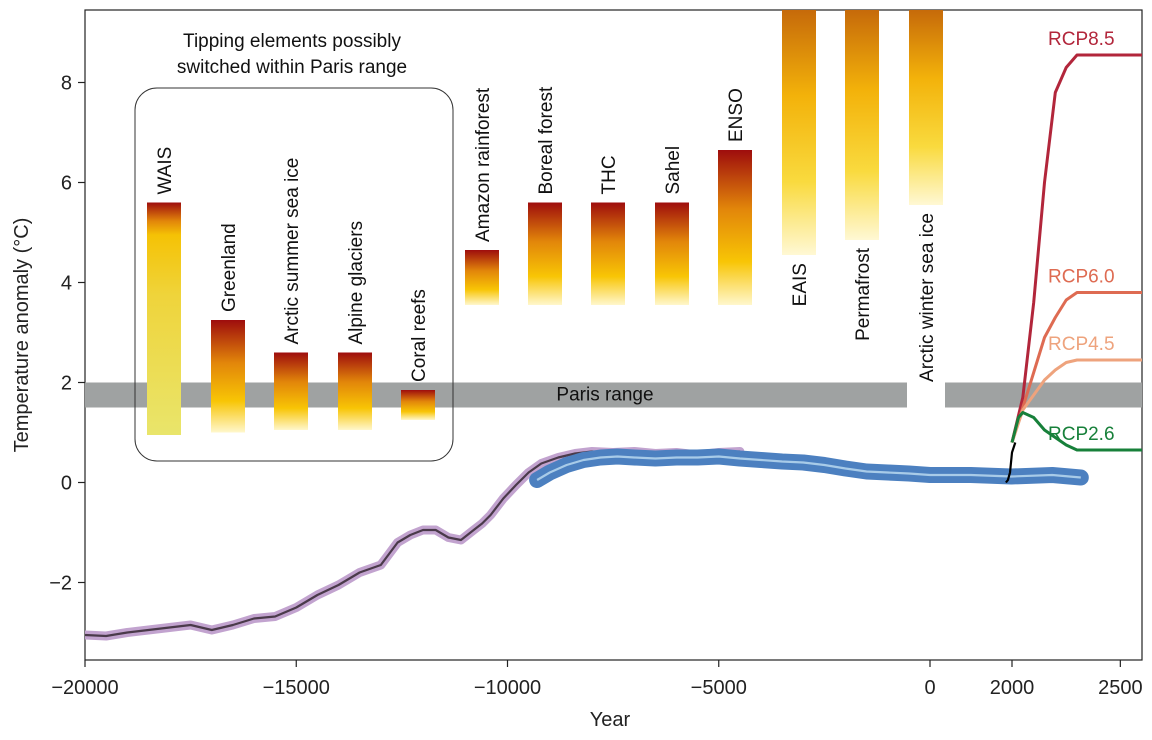 Image resolution: width=1152 pixels, height=740 pixels. What do you see at coordinates (800, 284) in the screenshot?
I see `tipping-label: EAIS` at bounding box center [800, 284].